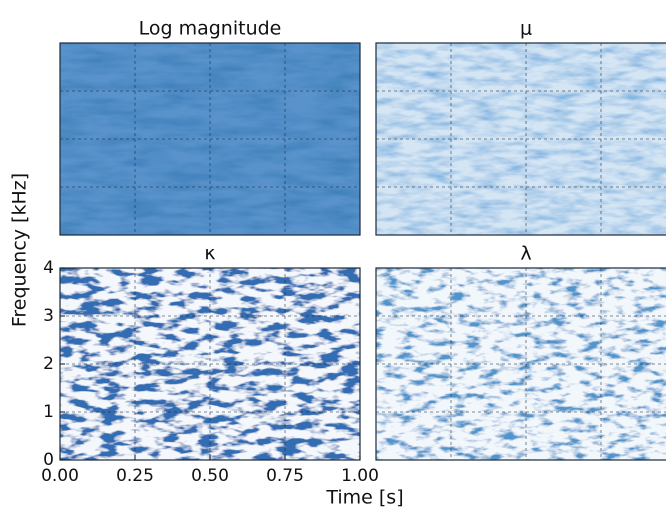 The height and width of the screenshot is (516, 666). I want to click on y-tick-label: 1, so click(48, 412).